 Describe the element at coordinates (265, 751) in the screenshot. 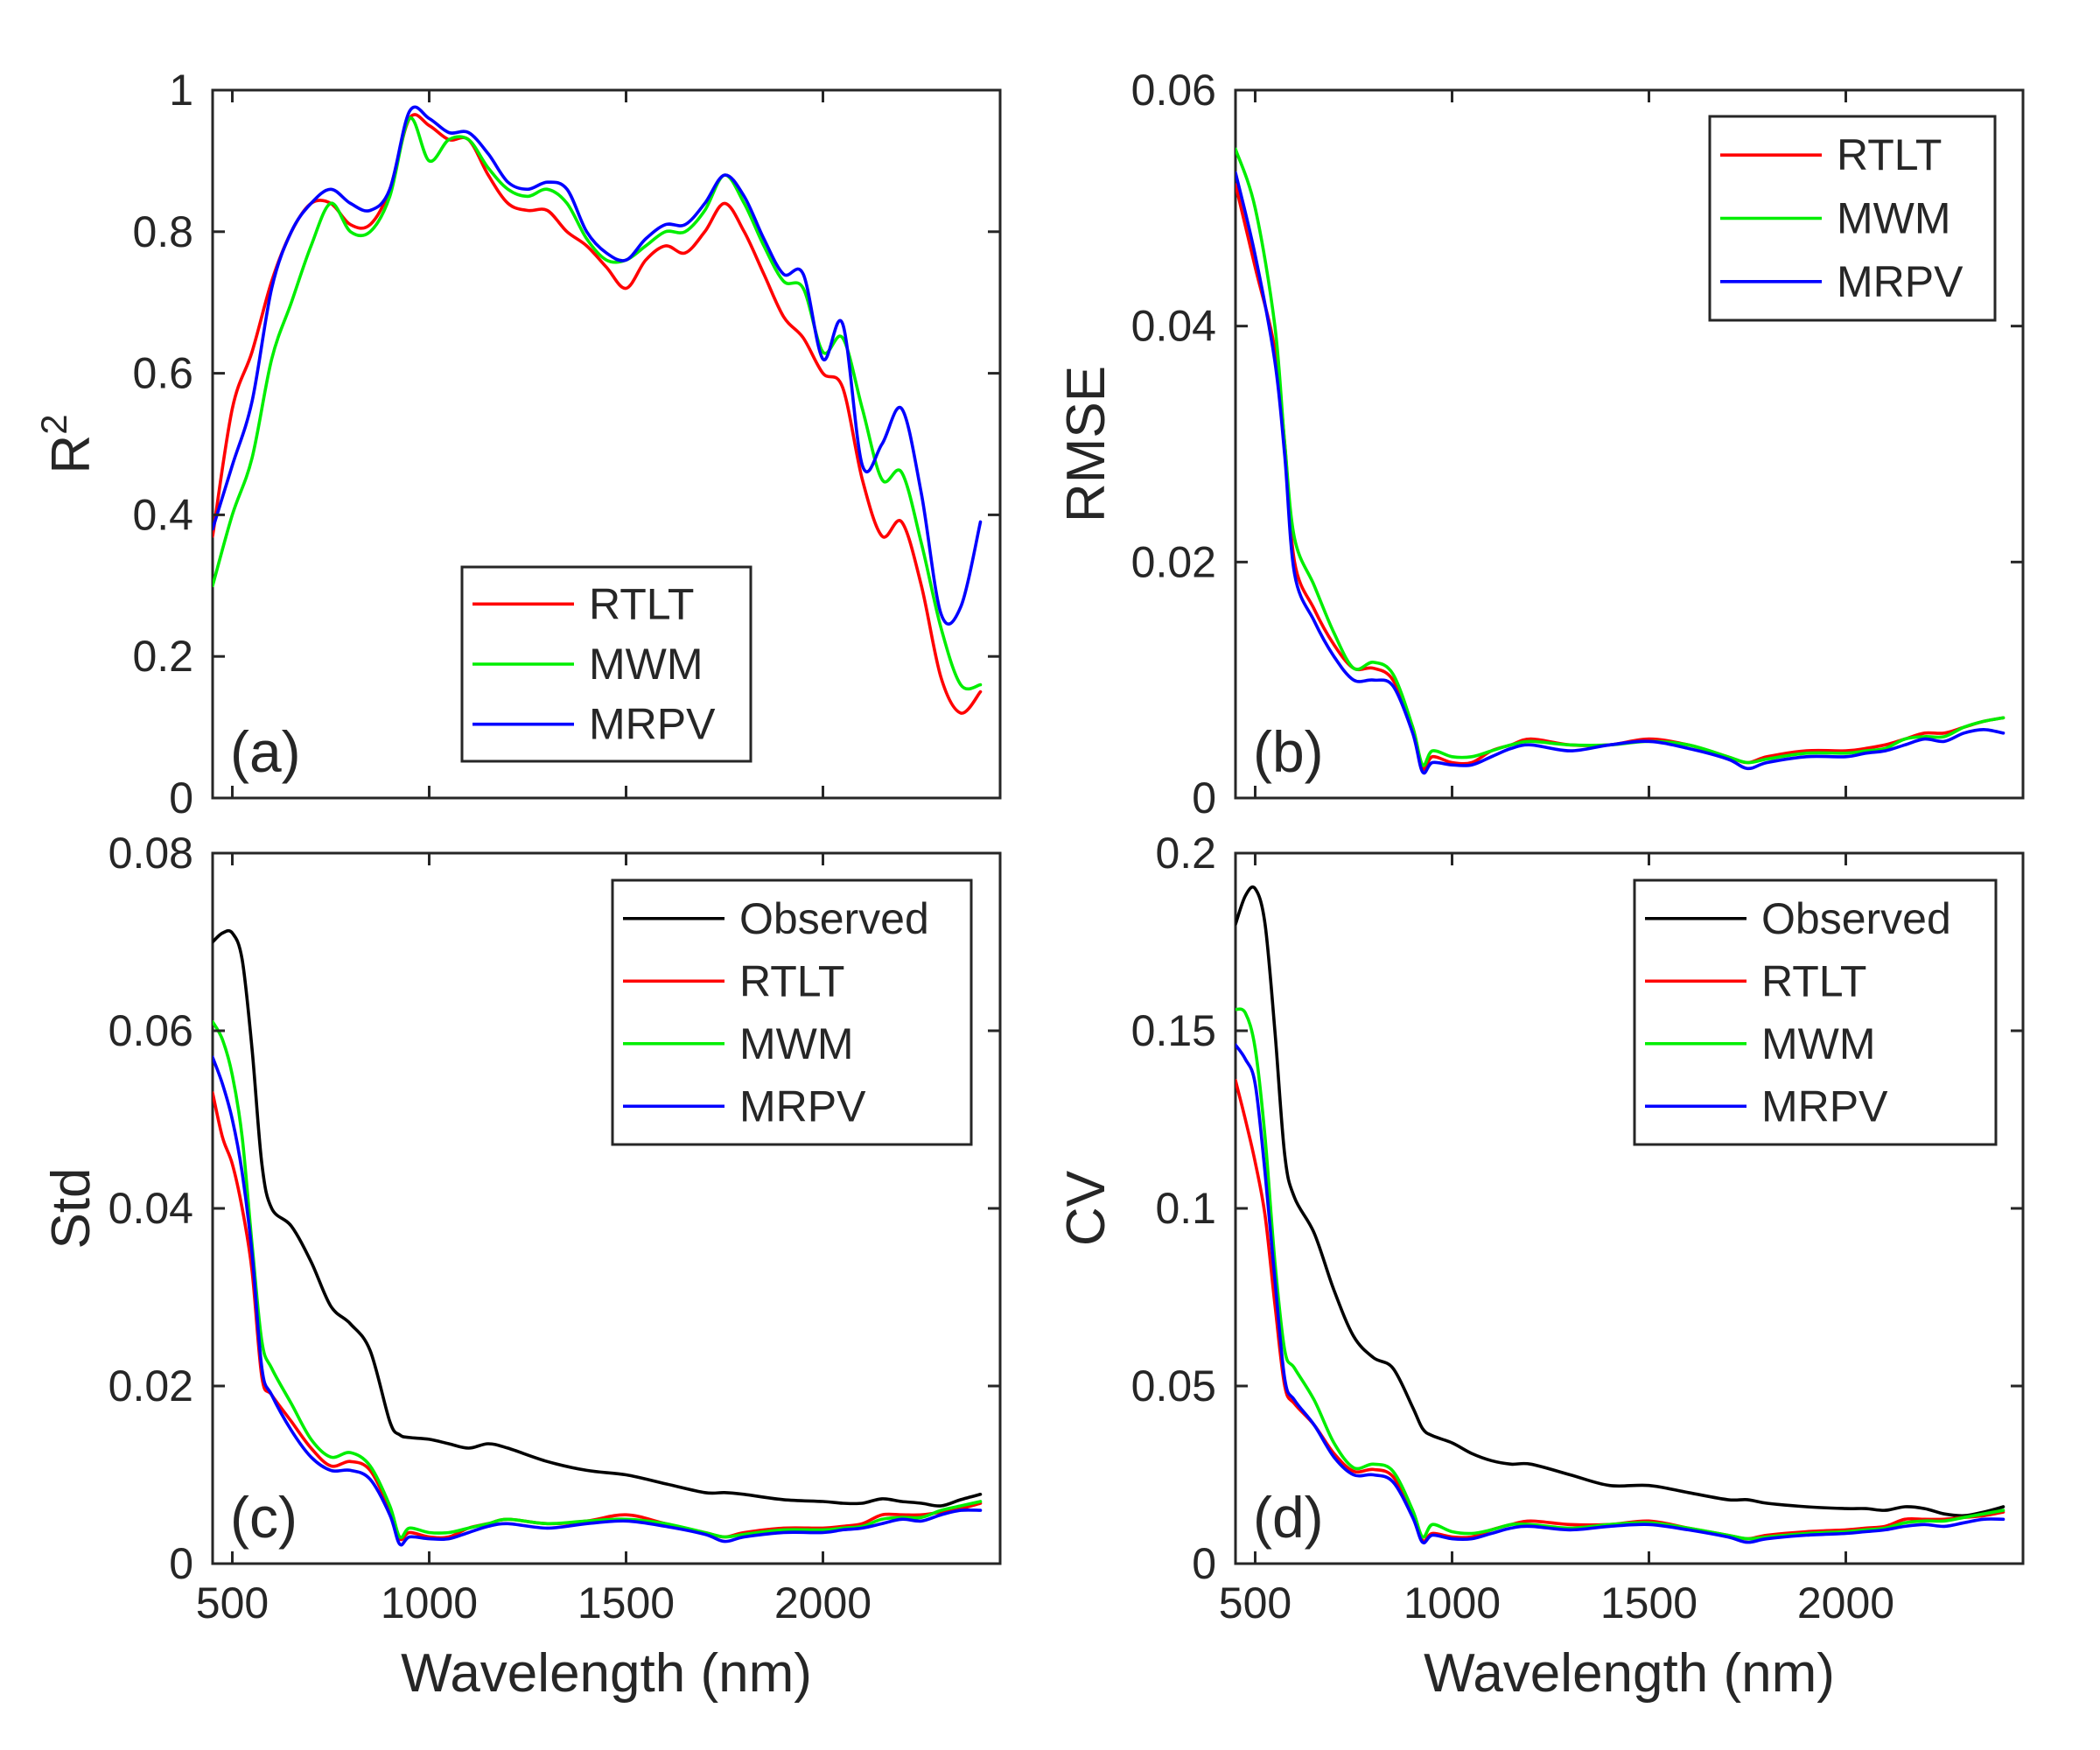

I see `panel-tag: (a)` at that location.